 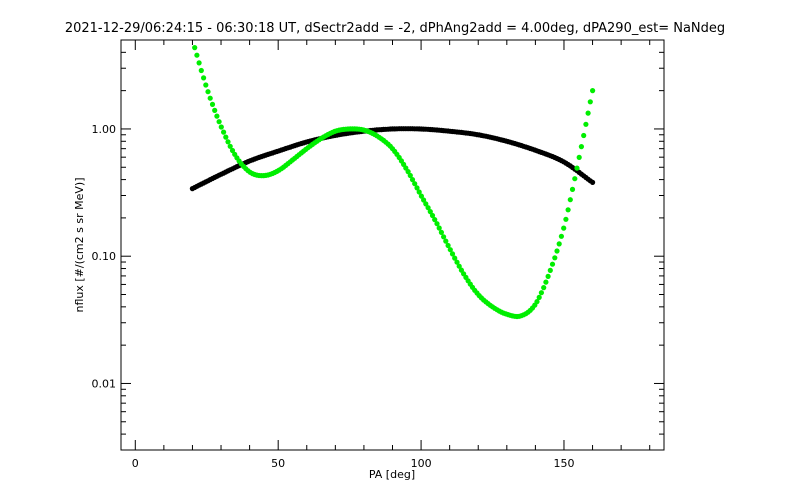 I want to click on y-tick-label: 1.00, so click(x=104, y=129).